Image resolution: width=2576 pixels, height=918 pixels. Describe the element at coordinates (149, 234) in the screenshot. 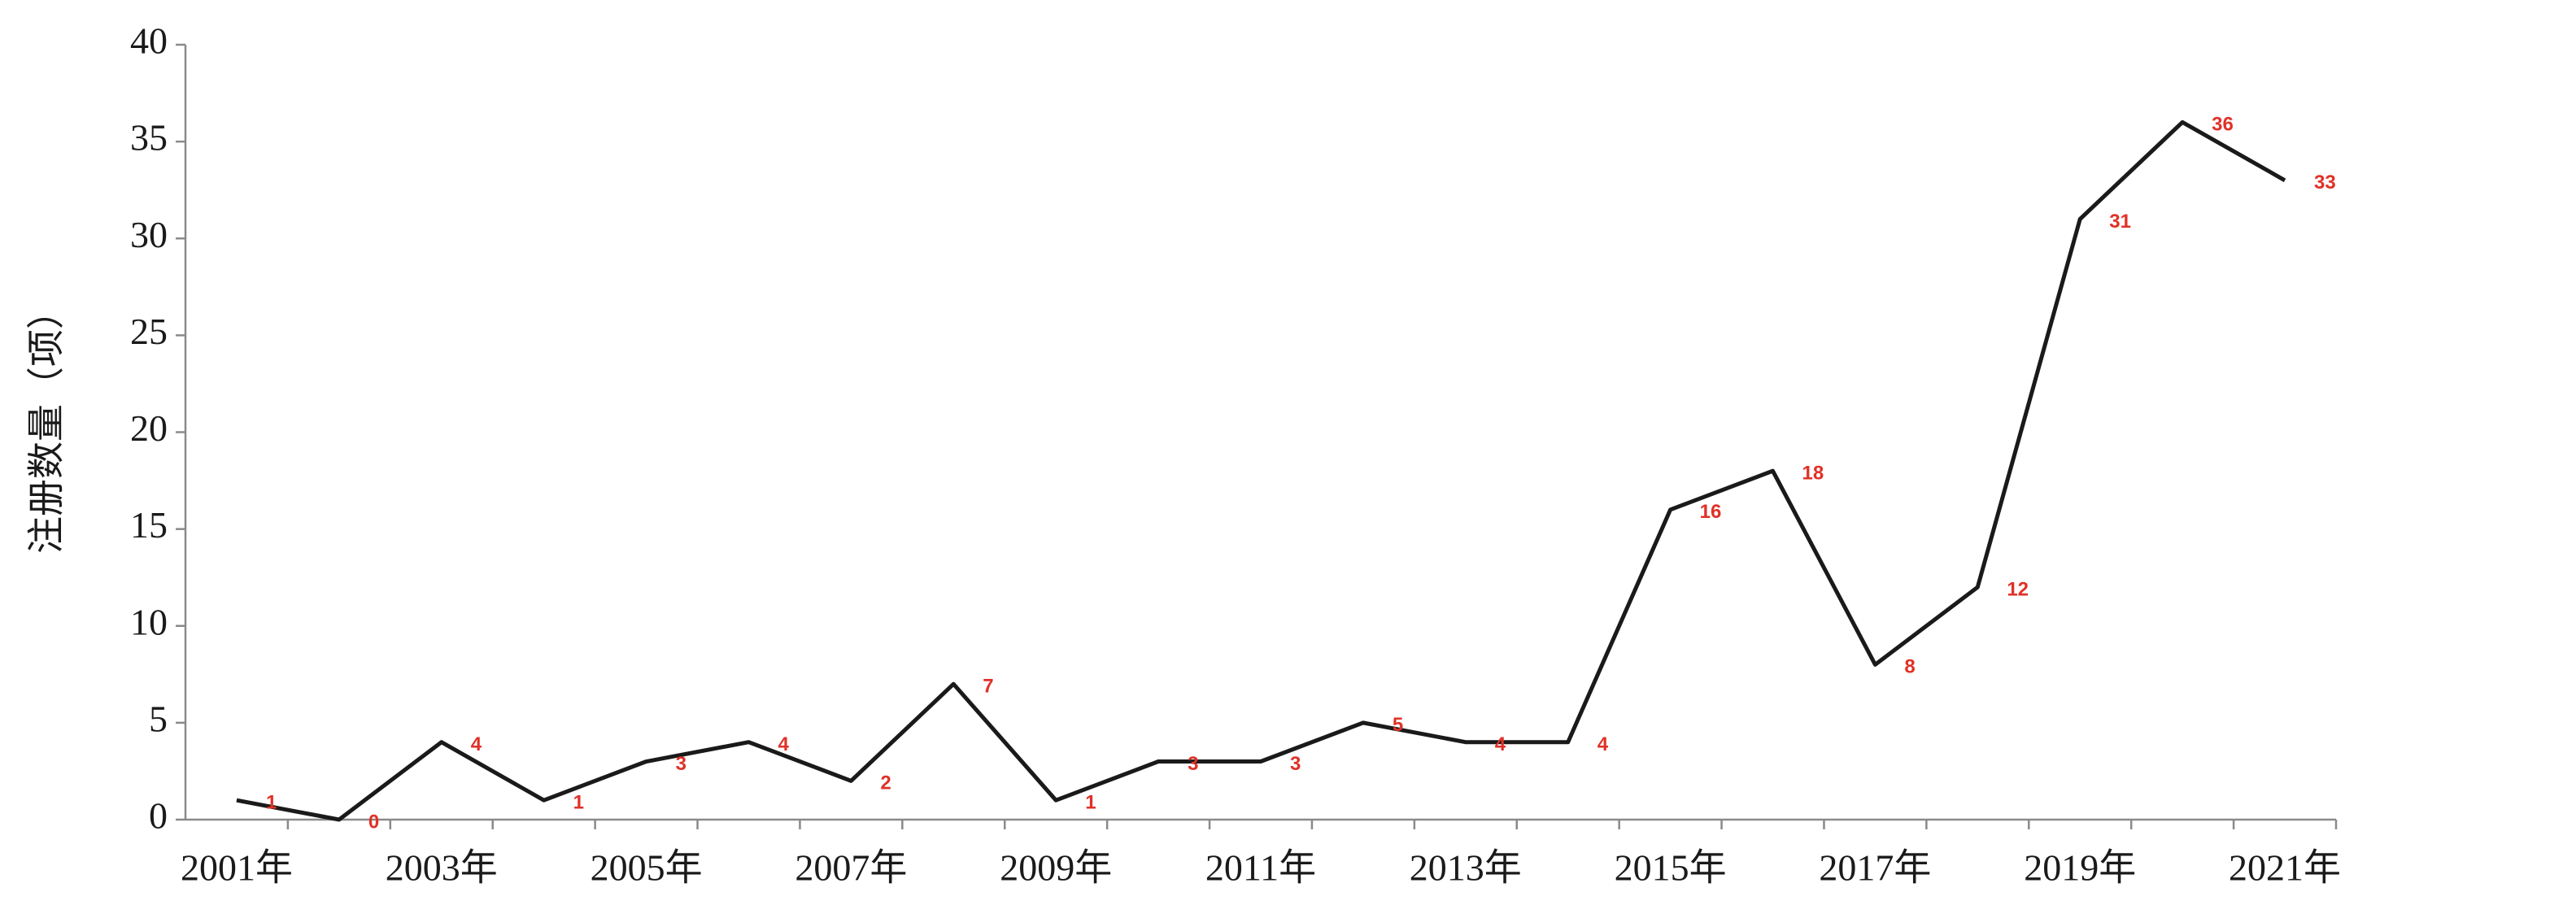

I see `y-tick-label: 30` at that location.